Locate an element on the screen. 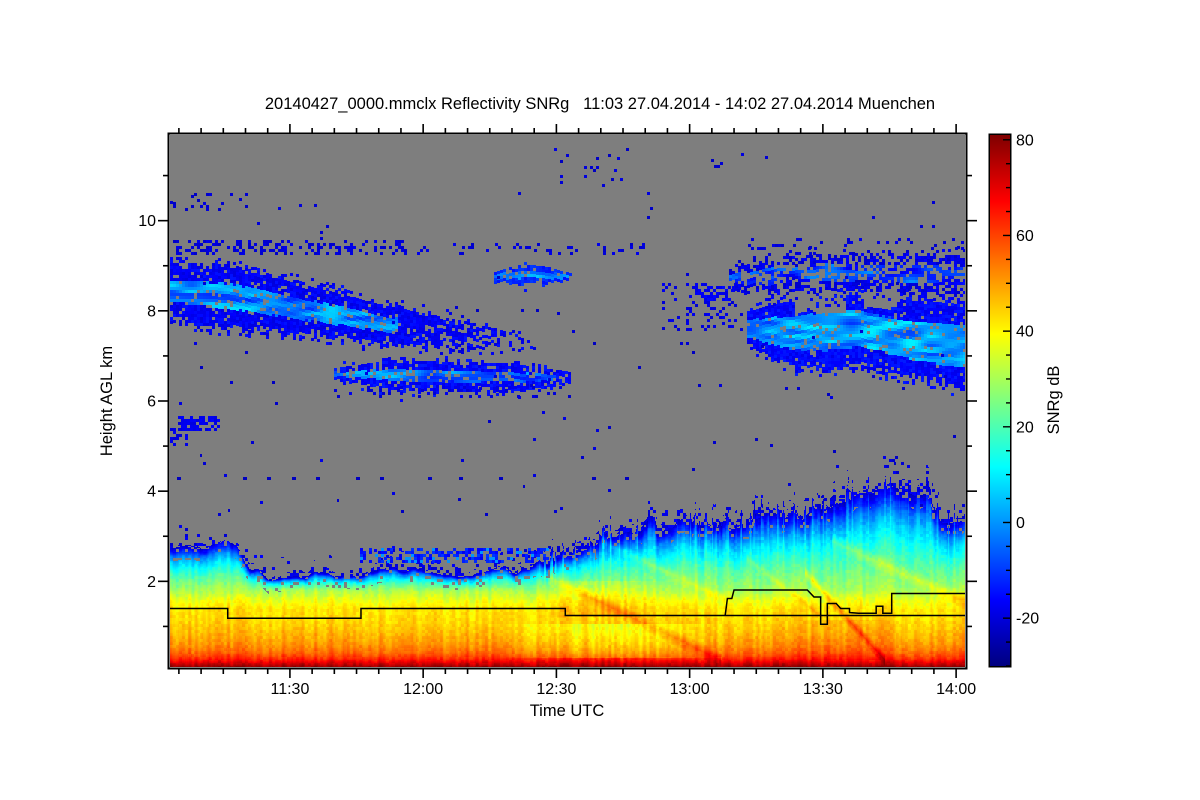 The image size is (1200, 800). x-axis-label: Time UTC is located at coordinates (567, 711).